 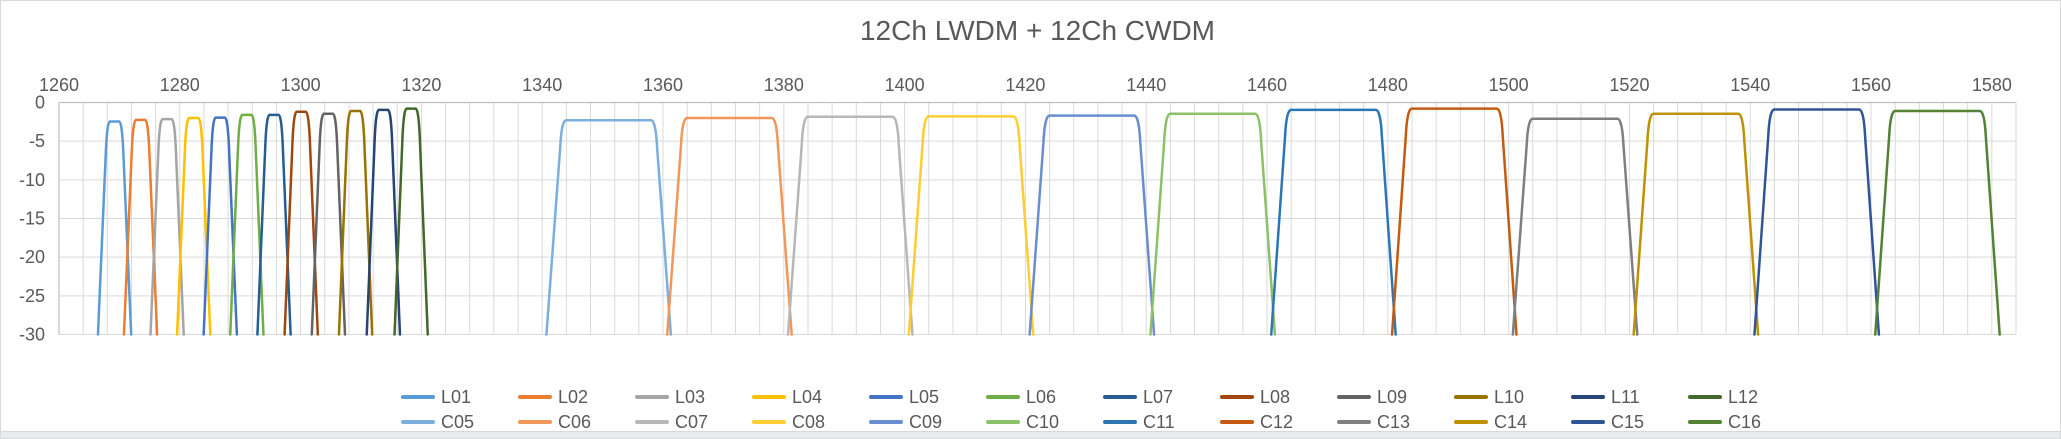 What do you see at coordinates (1817, 222) in the screenshot?
I see `series-curve-C15` at bounding box center [1817, 222].